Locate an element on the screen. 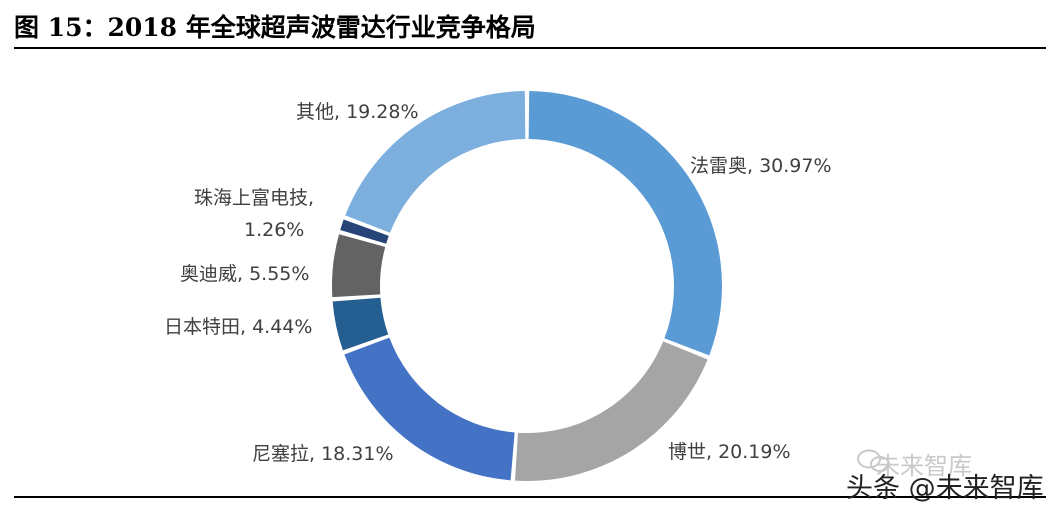 This screenshot has width=1056, height=508. slice-data-label: 日本特田, 4.44% is located at coordinates (238, 327).